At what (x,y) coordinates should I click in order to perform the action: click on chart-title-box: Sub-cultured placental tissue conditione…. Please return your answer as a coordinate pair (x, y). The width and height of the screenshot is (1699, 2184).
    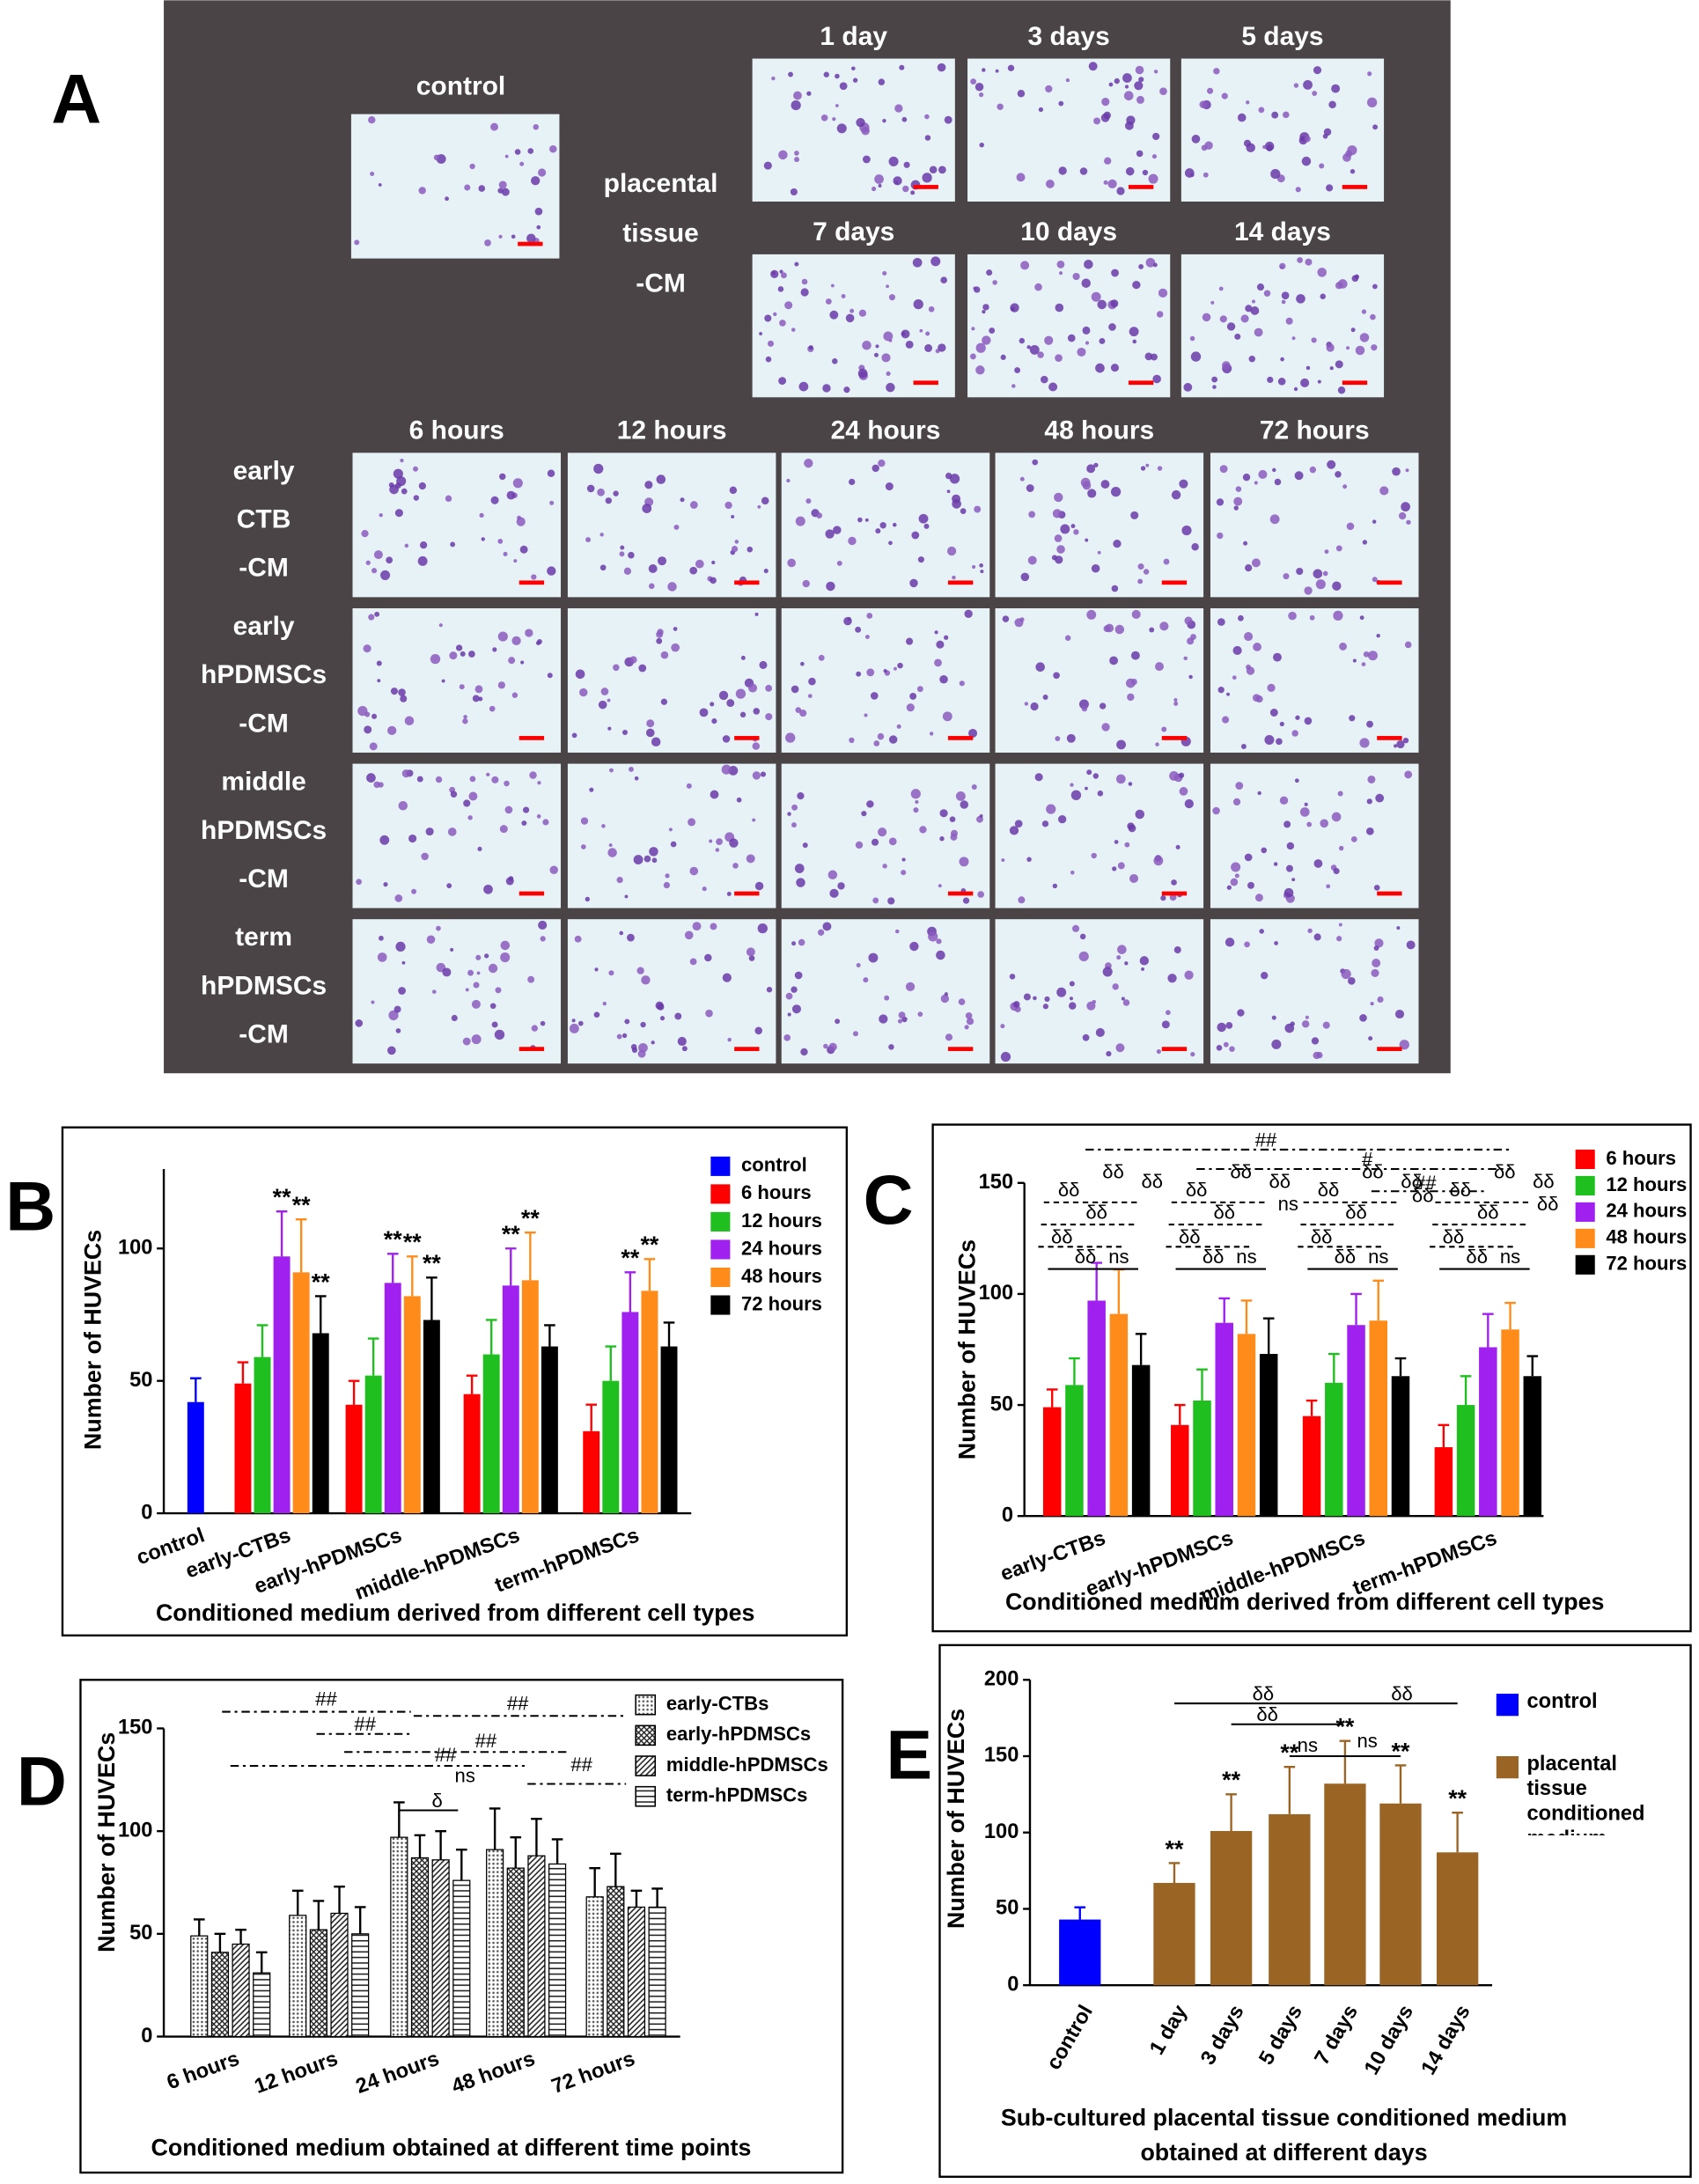
    Looking at the image, I should click on (1284, 2135).